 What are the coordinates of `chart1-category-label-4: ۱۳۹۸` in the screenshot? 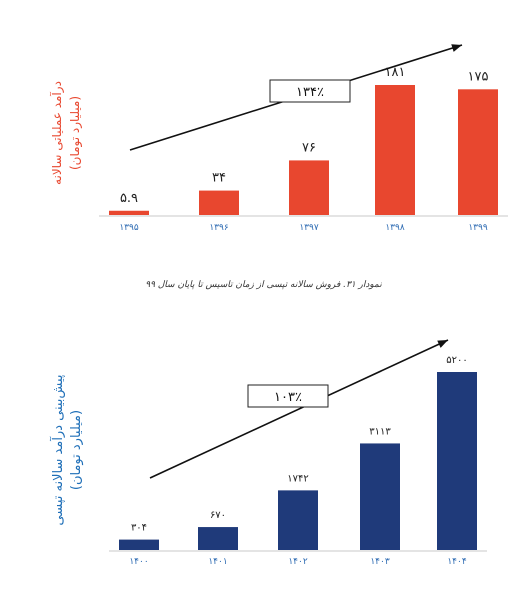 It's located at (395, 228).